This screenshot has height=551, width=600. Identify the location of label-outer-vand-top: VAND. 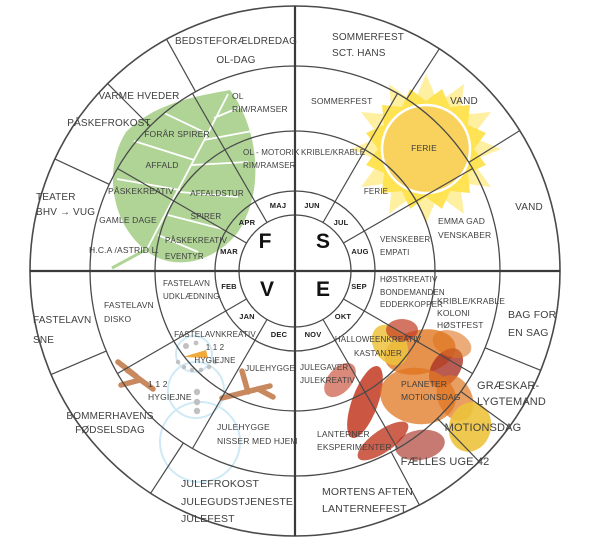
(464, 101).